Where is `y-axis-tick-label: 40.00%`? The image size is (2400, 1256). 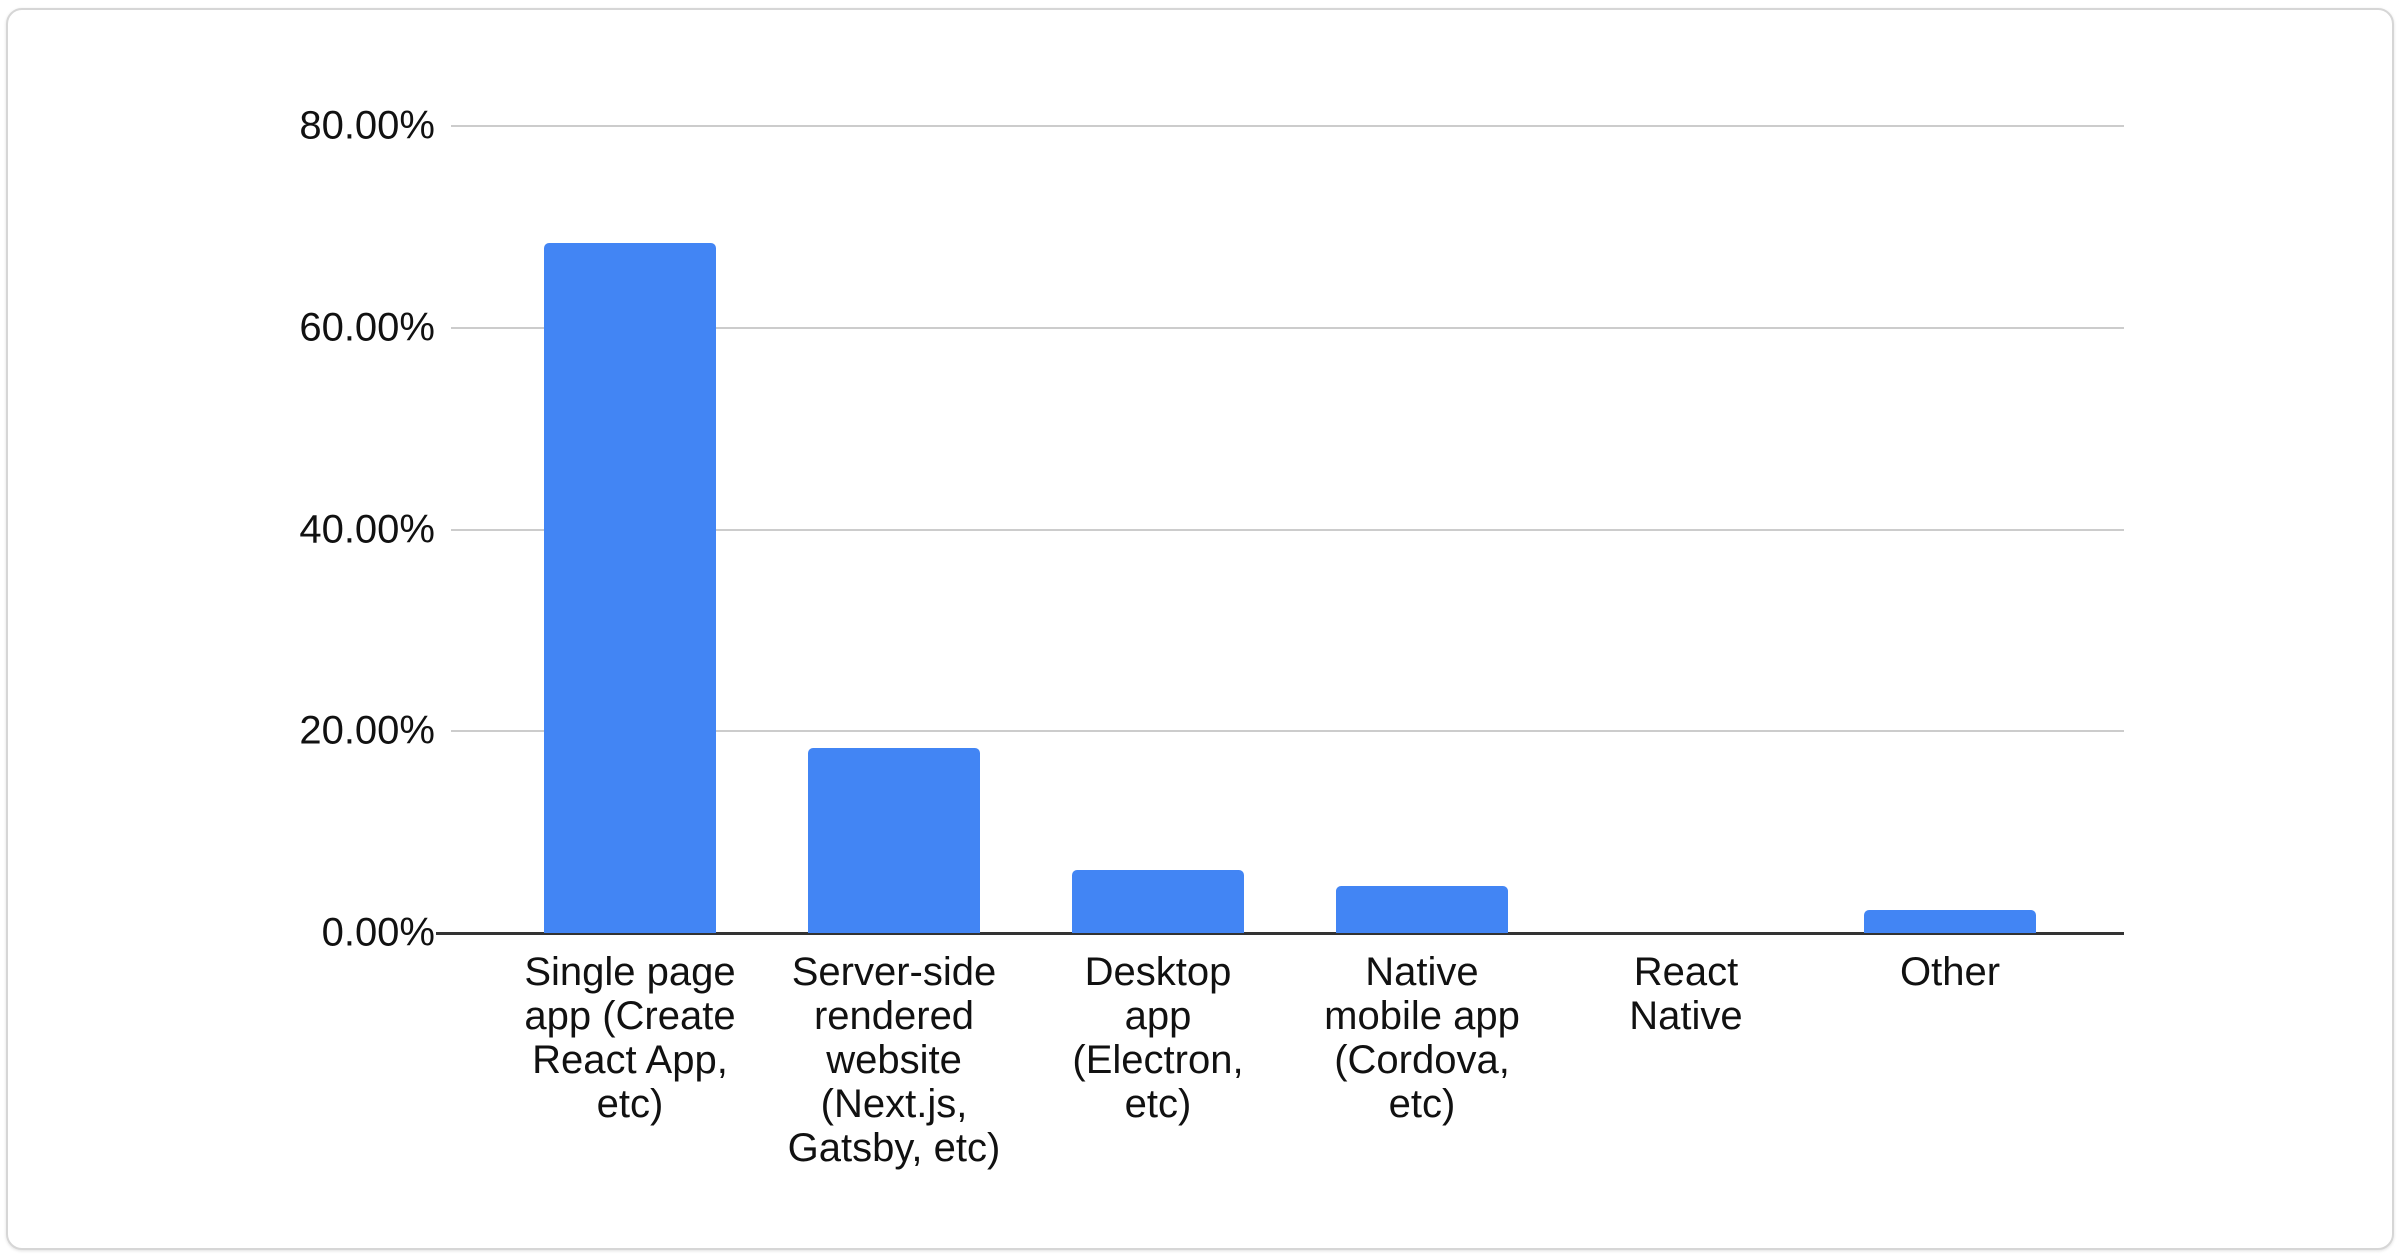
y-axis-tick-label: 40.00% is located at coordinates (367, 529).